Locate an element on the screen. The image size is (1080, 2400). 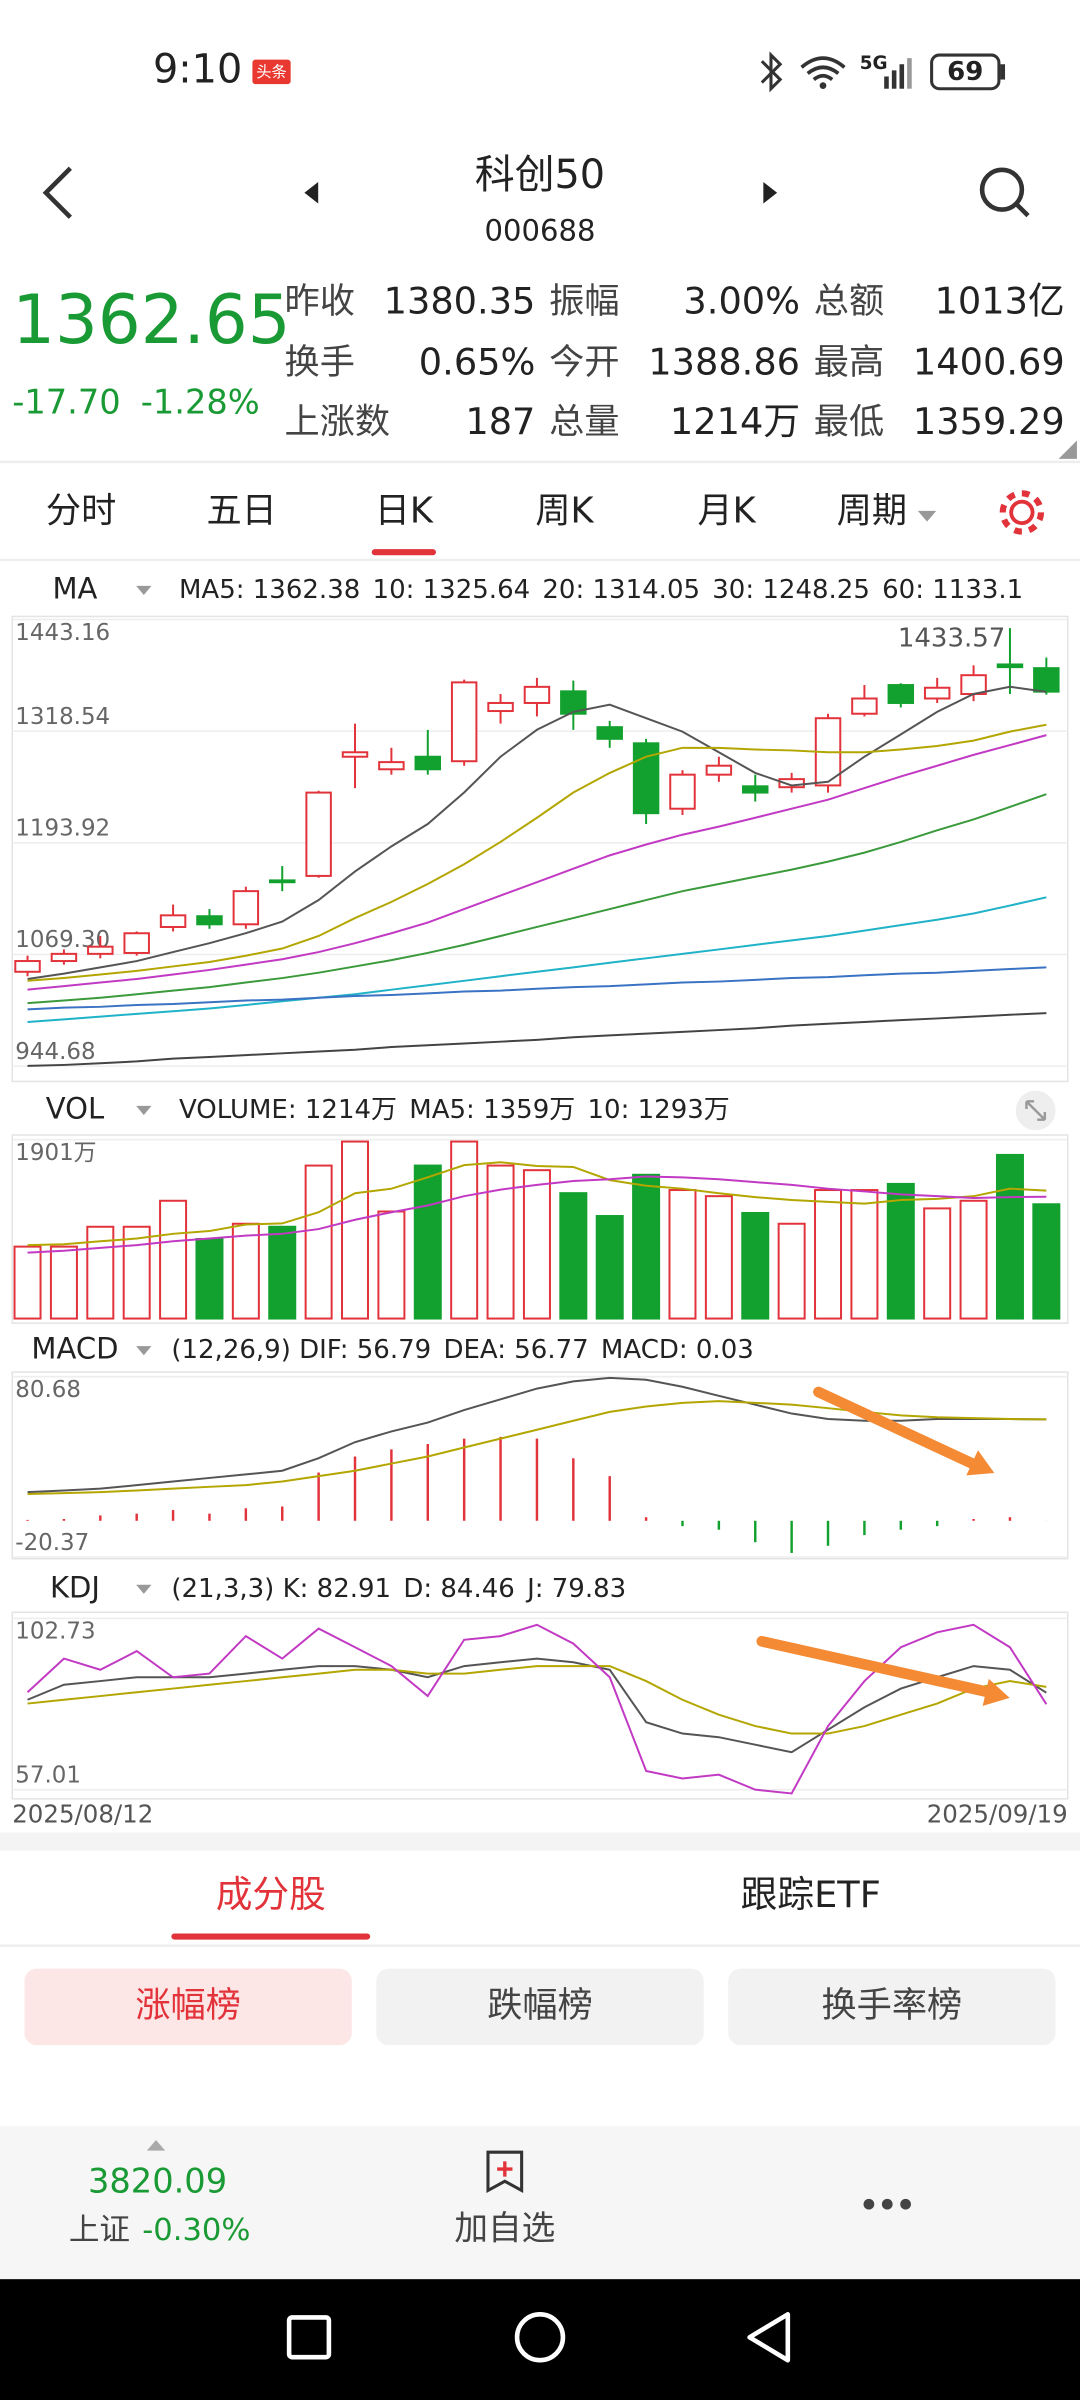
period-tab: 月K is located at coordinates (727, 510).